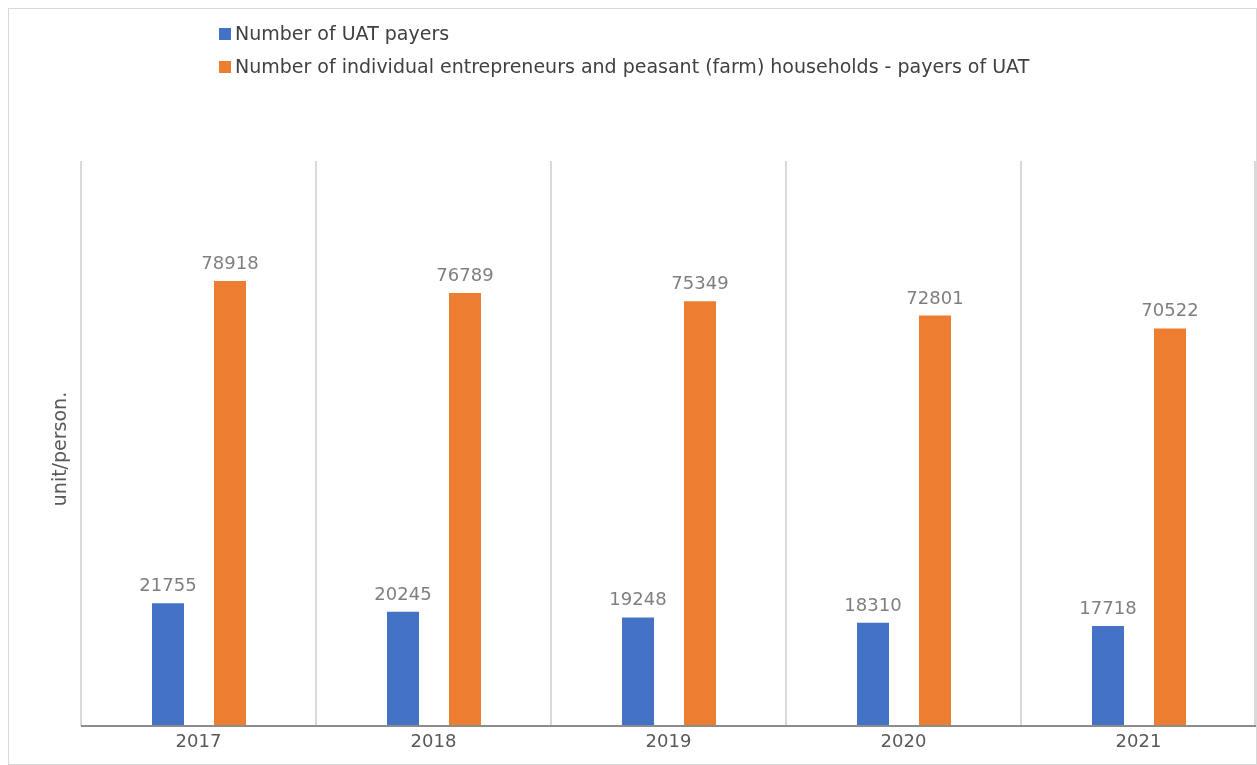  I want to click on x-tick-label: 2019, so click(668, 740).